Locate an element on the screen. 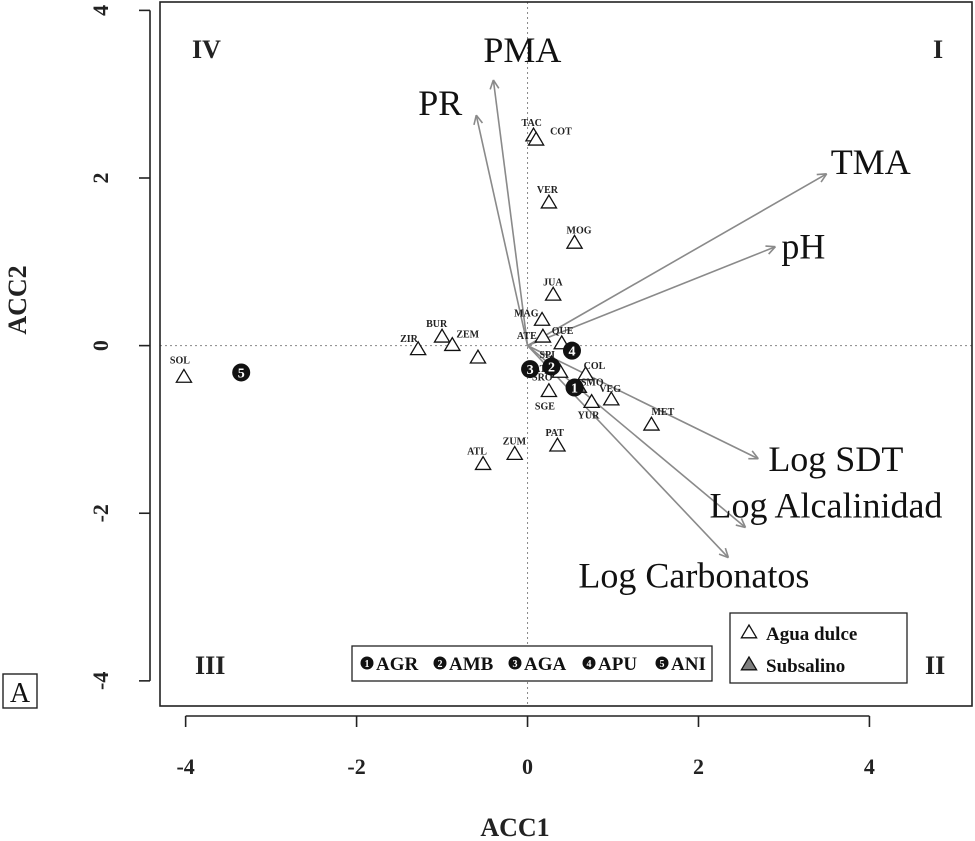  site-label: YUR is located at coordinates (589, 416).